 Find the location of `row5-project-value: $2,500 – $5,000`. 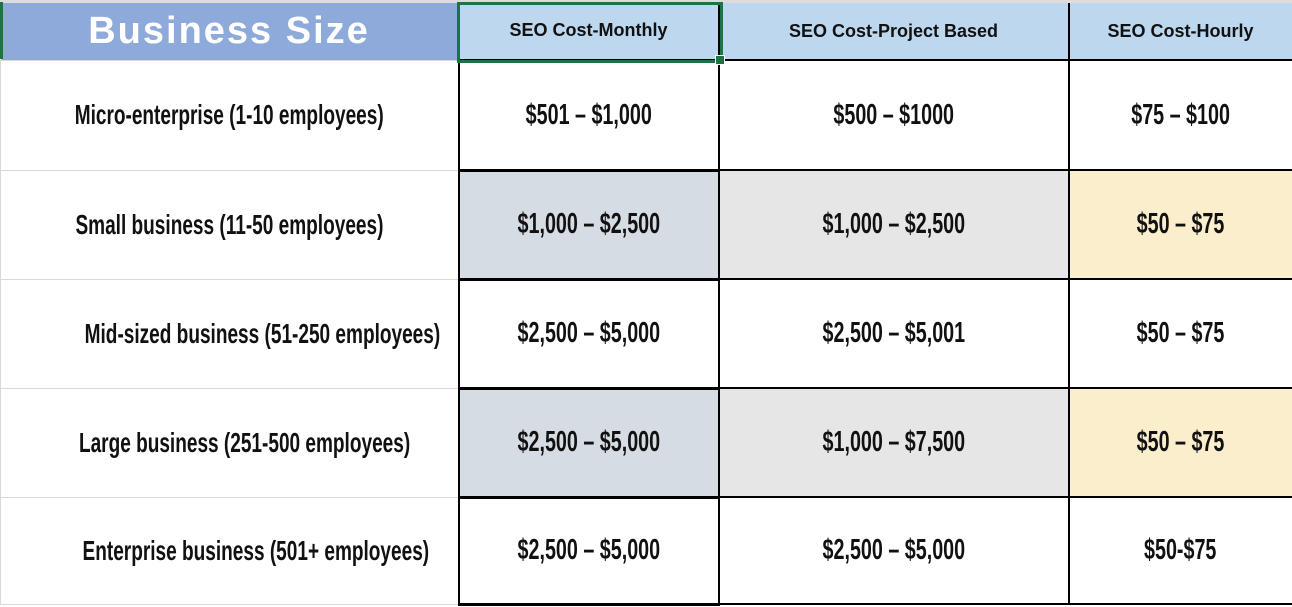

row5-project-value: $2,500 – $5,000 is located at coordinates (893, 550).